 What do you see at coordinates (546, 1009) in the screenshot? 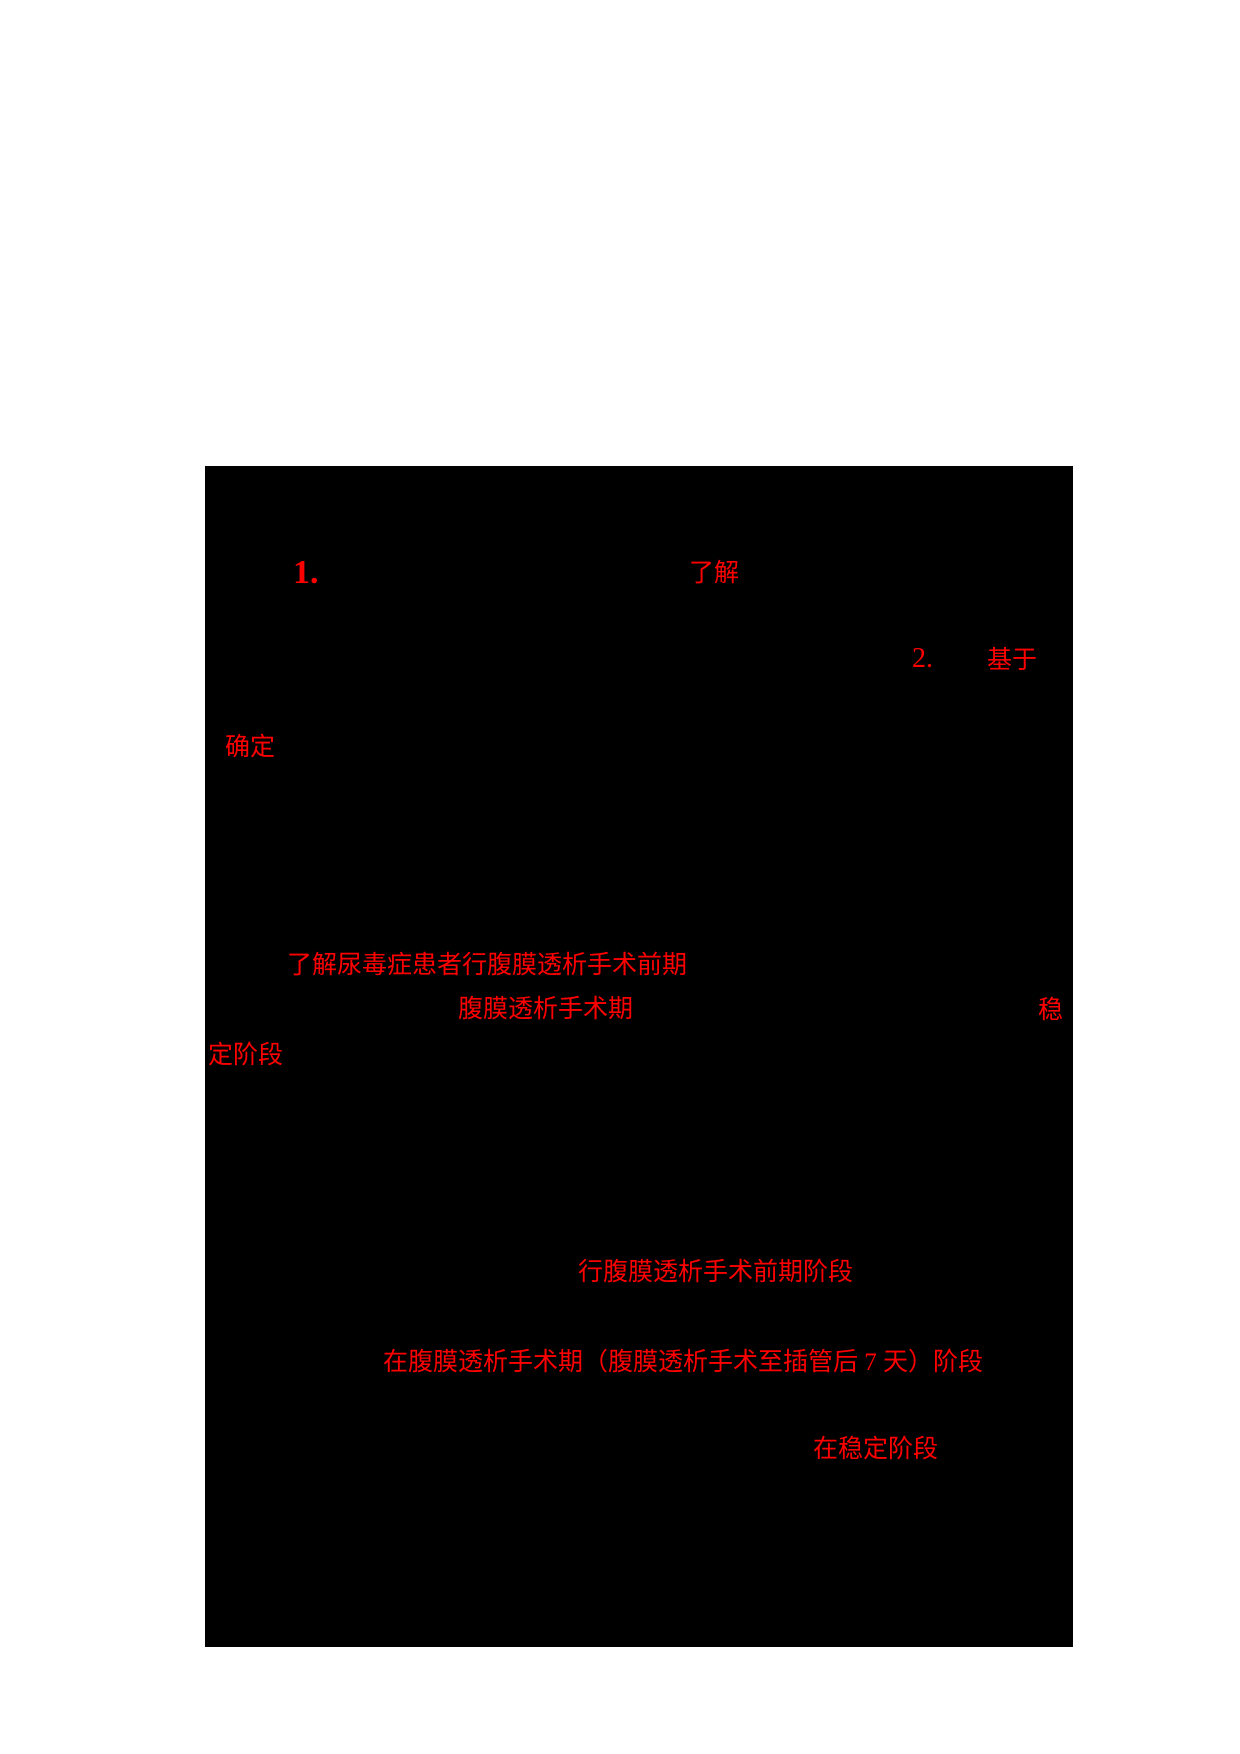
I see `highlight-paragraph-line-2: 腹膜透析手术期` at bounding box center [546, 1009].